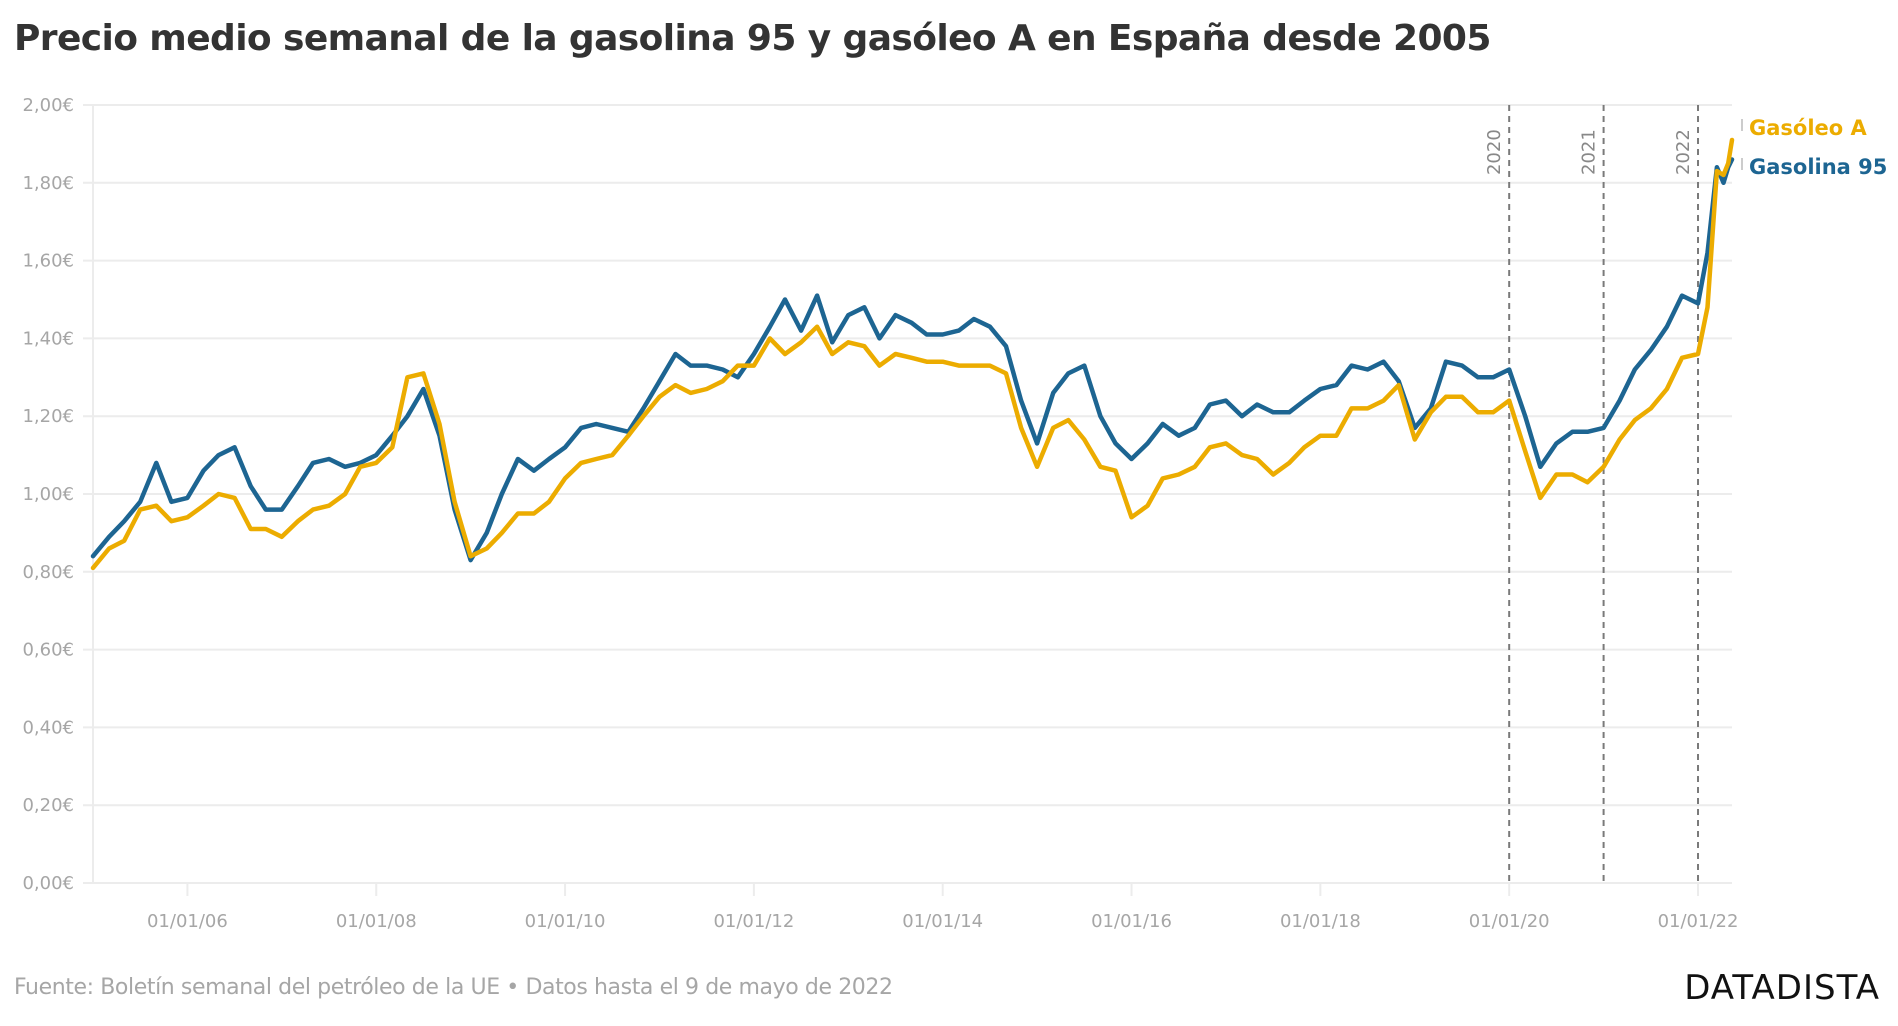 This screenshot has width=1898, height=1026. I want to click on x-tick-label: 01/01/08, so click(376, 921).